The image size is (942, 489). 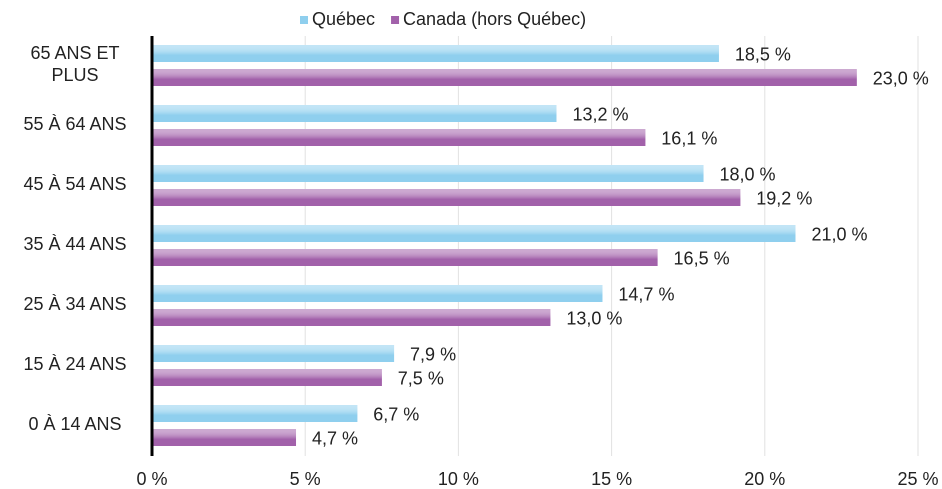 What do you see at coordinates (689, 138) in the screenshot?
I see `value-label: 16,1 %` at bounding box center [689, 138].